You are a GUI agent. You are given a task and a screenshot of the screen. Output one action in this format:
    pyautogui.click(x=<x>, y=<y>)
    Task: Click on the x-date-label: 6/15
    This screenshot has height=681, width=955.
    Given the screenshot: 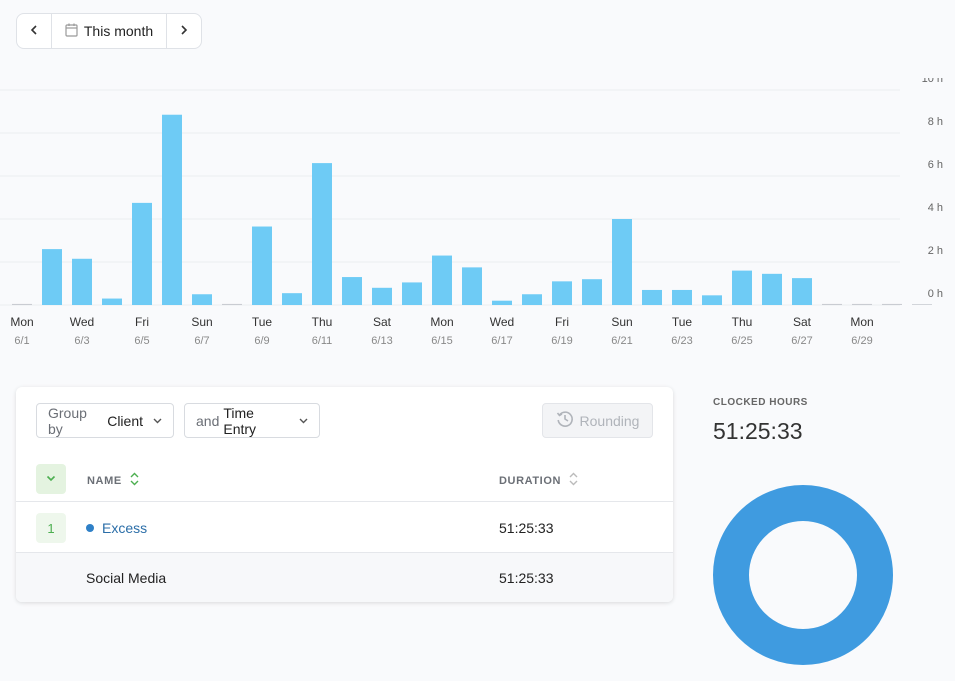 What is the action you would take?
    pyautogui.click(x=441, y=341)
    